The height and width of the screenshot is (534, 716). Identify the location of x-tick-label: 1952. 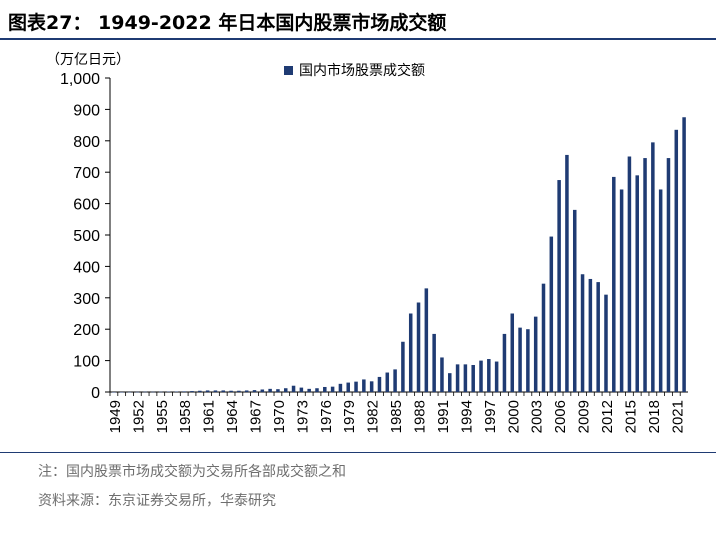
(138, 416).